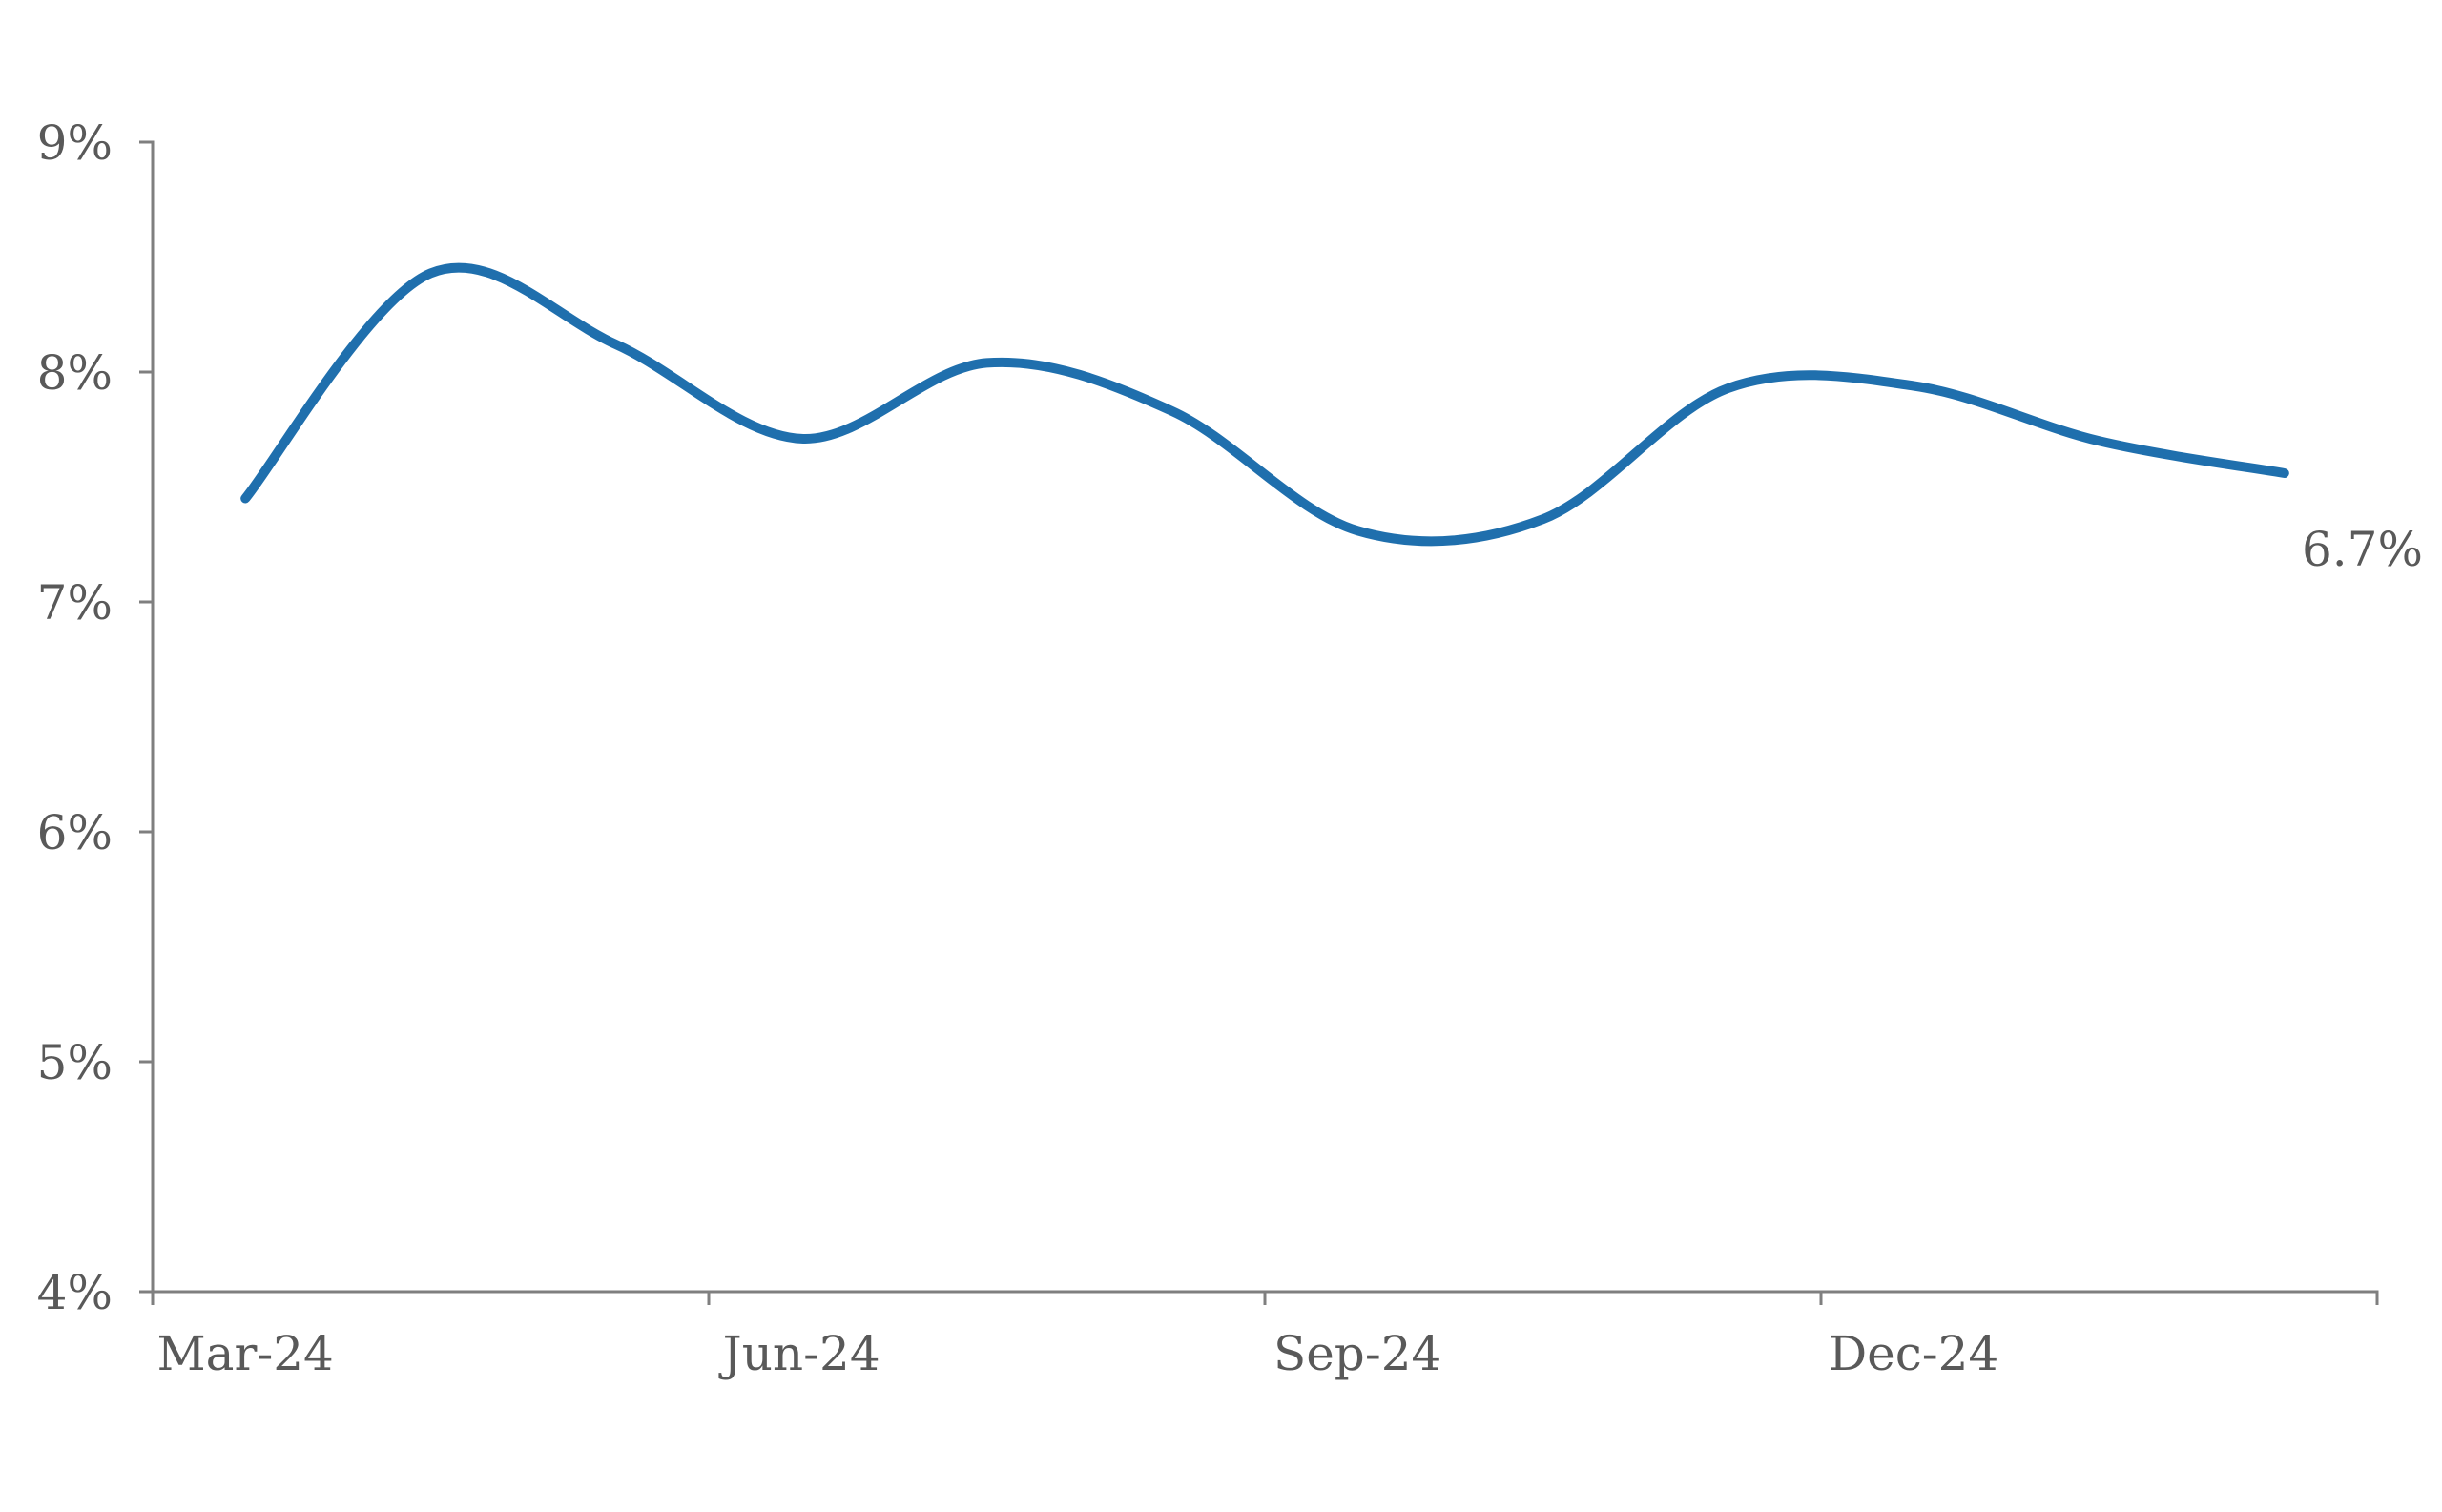 This screenshot has width=2442, height=1512. What do you see at coordinates (2362, 549) in the screenshot?
I see `series-end-value-label: 6.7%` at bounding box center [2362, 549].